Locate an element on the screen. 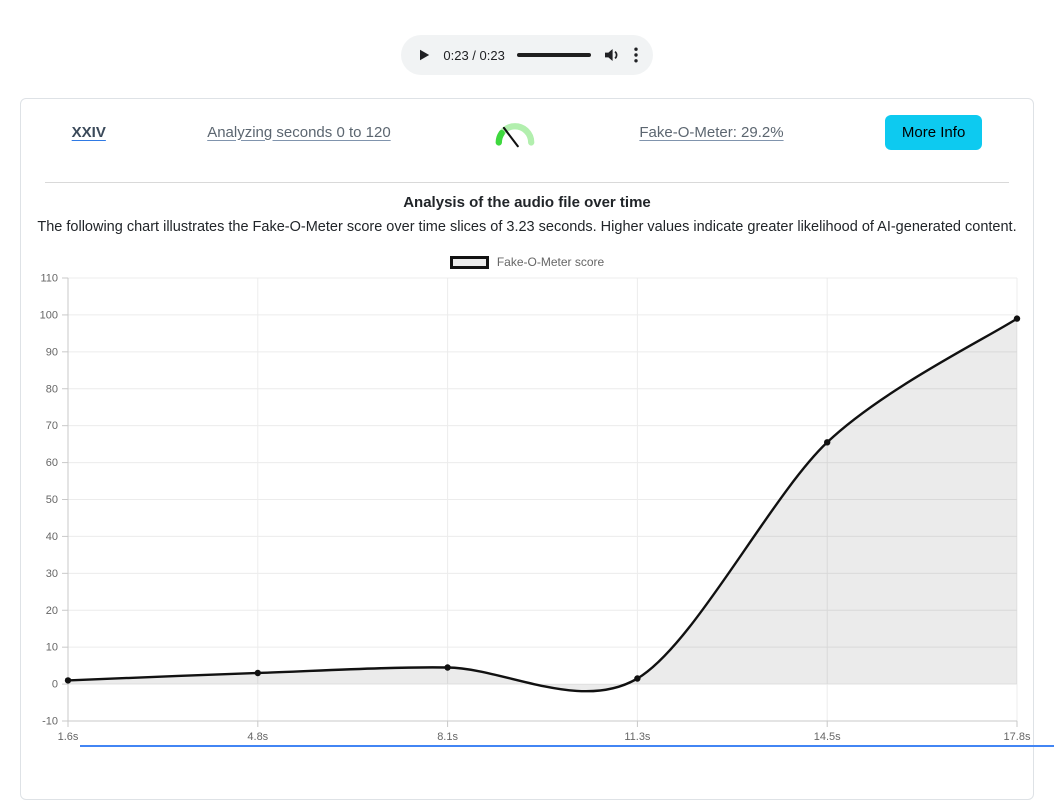  volume-button is located at coordinates (612, 55).